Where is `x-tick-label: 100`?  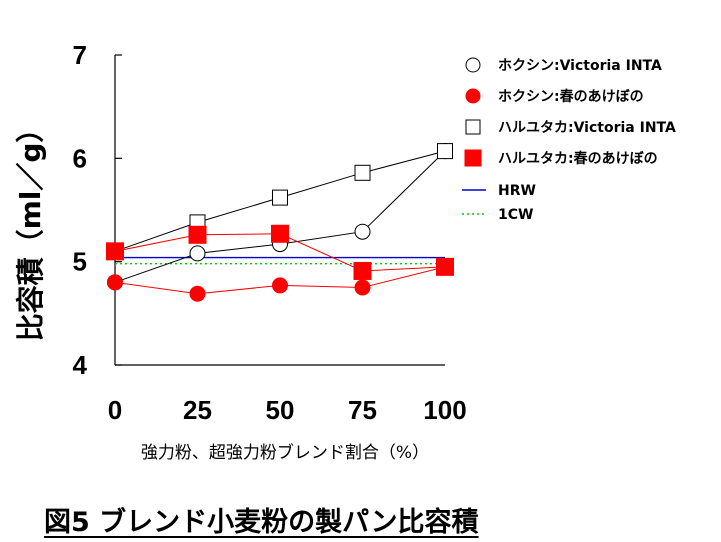
x-tick-label: 100 is located at coordinates (444, 410).